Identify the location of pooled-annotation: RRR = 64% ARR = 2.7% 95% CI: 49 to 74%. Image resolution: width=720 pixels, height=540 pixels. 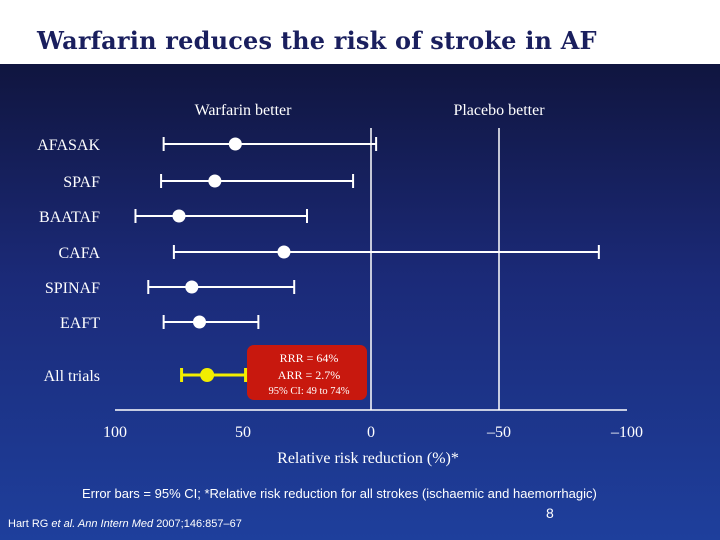
(307, 372).